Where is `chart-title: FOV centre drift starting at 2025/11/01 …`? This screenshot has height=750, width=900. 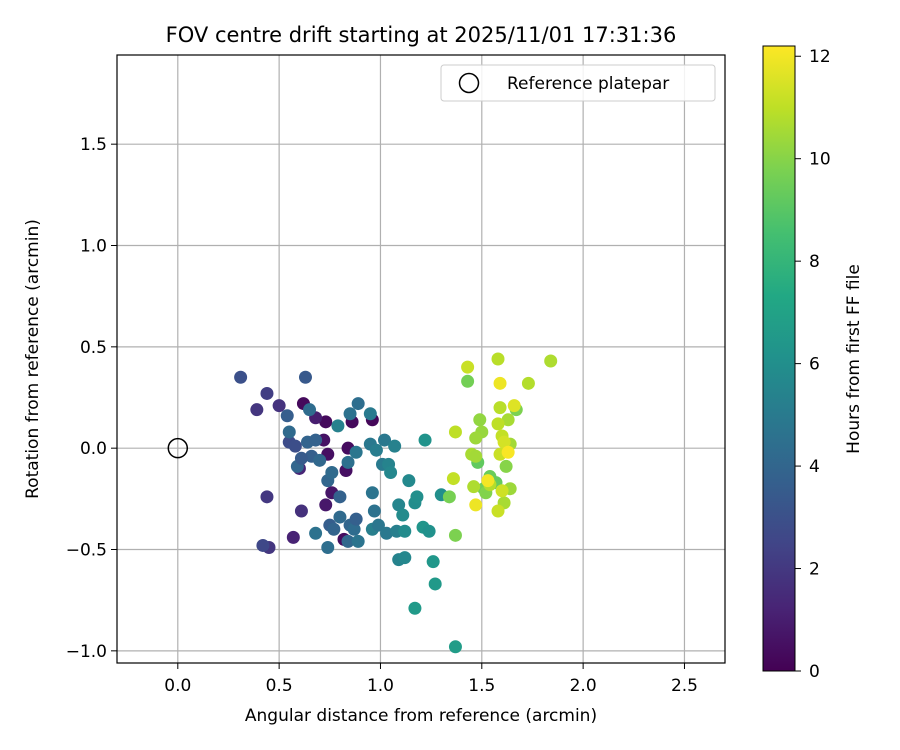
chart-title: FOV centre drift starting at 2025/11/01 … is located at coordinates (421, 35).